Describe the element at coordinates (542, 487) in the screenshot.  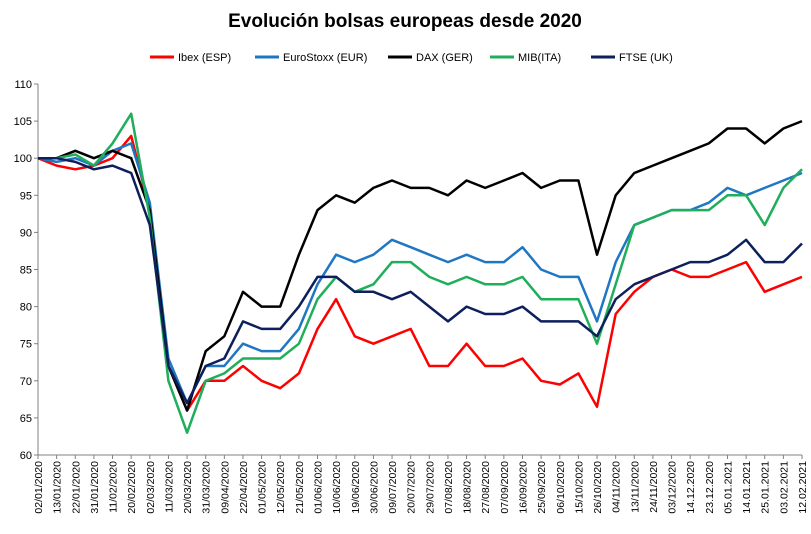
I see `x-tick-label: 25/09/2020` at that location.